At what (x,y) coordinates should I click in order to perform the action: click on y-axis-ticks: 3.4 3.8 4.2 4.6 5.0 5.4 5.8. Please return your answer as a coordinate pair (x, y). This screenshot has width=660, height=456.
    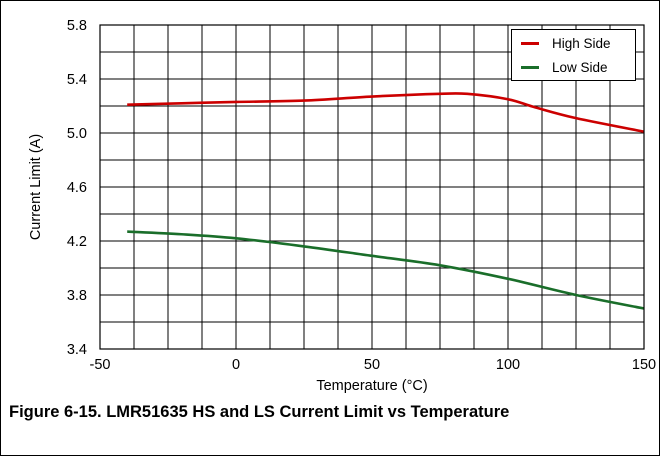
    Looking at the image, I should click on (77, 188).